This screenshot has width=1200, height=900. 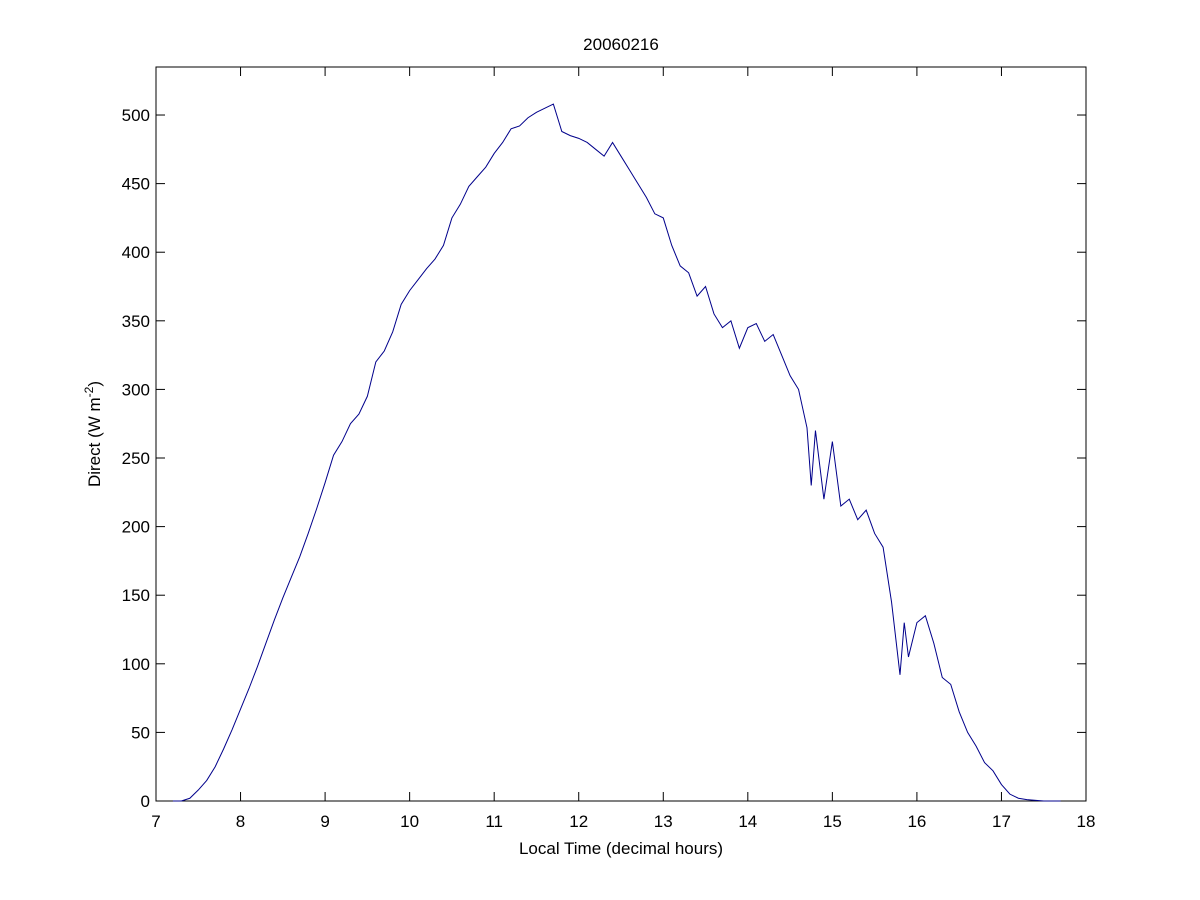 What do you see at coordinates (1001, 821) in the screenshot?
I see `x-tick-label: 17` at bounding box center [1001, 821].